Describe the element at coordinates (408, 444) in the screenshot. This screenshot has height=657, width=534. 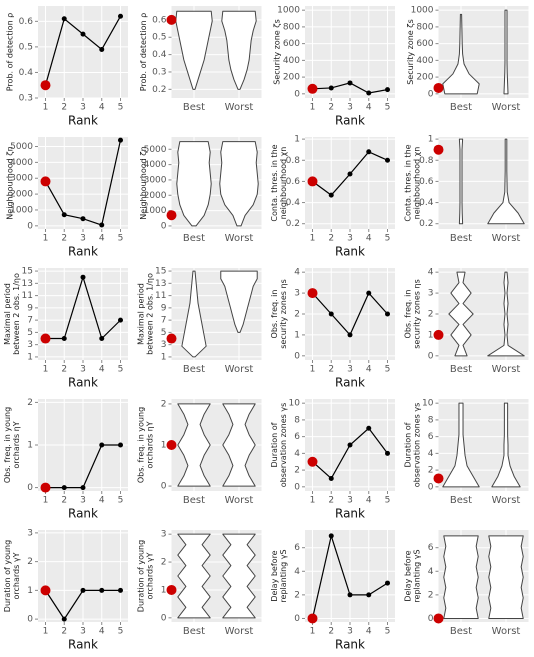
I see `y-axis-label: Duration of` at that location.